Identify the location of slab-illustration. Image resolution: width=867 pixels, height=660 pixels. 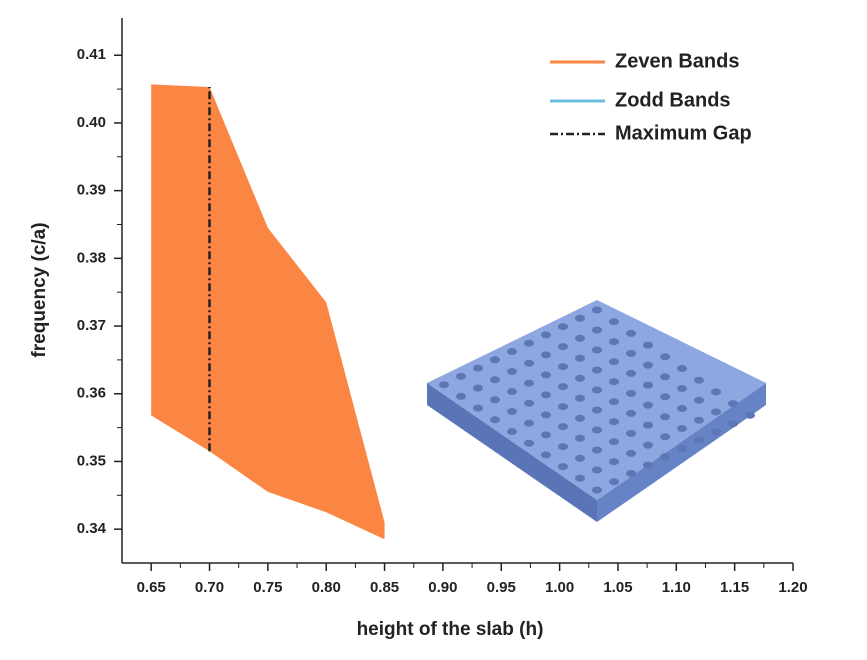
(596, 411).